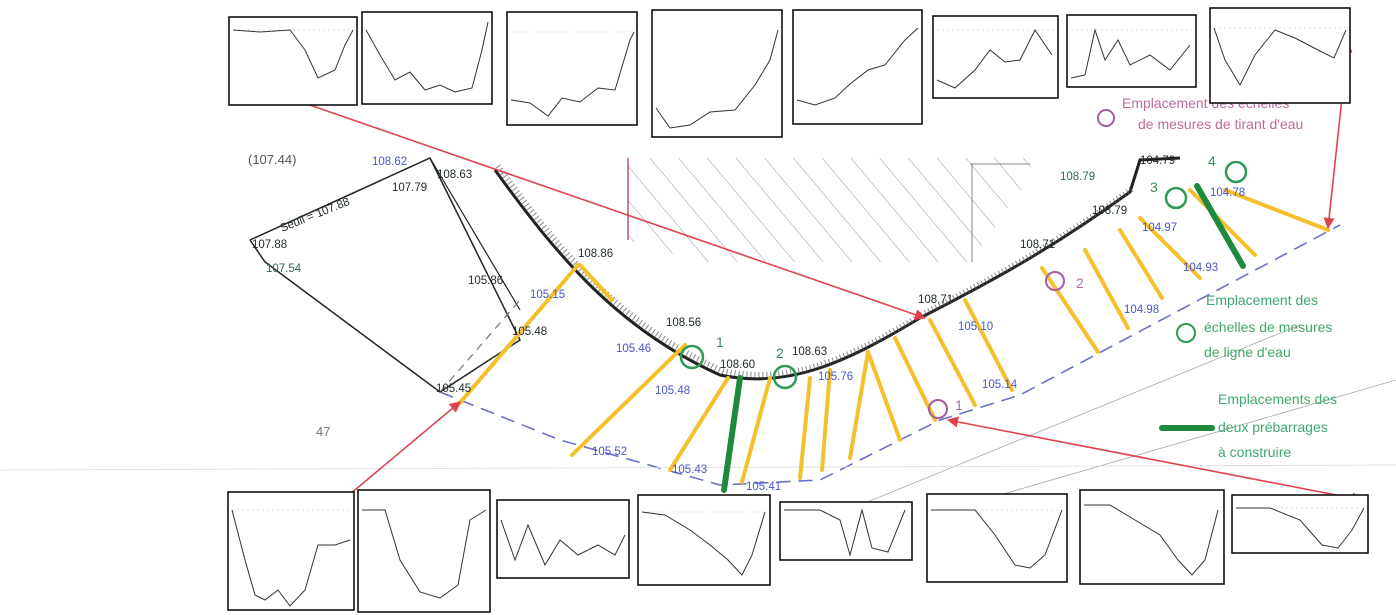 The height and width of the screenshot is (615, 1396). What do you see at coordinates (1273, 427) in the screenshot?
I see `legend-prebarrage-text-2: deux prébarrages` at bounding box center [1273, 427].